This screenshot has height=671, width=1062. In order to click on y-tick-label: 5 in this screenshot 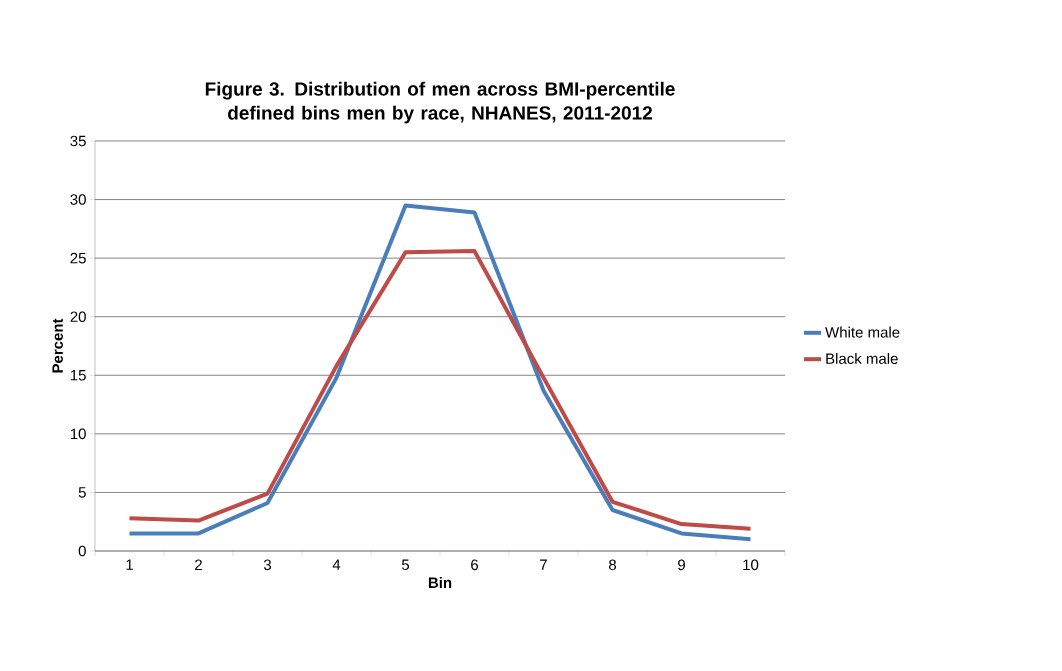, I will do `click(82, 492)`.